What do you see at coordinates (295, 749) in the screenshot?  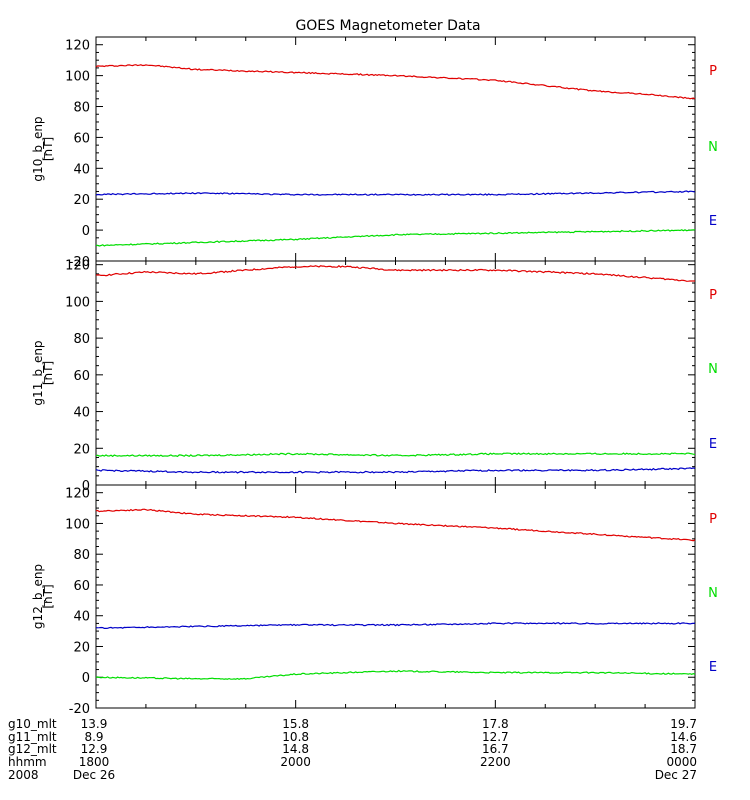 I see `time-row-value: 14.8` at bounding box center [295, 749].